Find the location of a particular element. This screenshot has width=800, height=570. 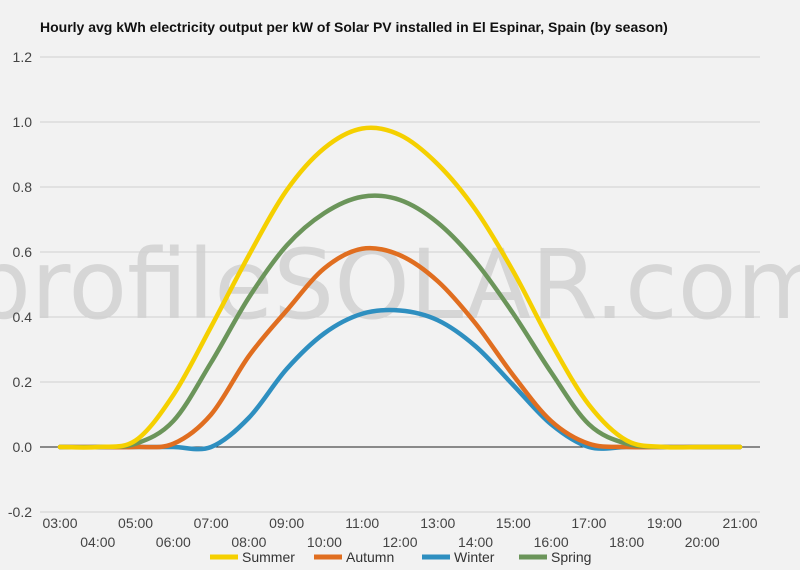

legend-label-summer: Summer is located at coordinates (268, 557).